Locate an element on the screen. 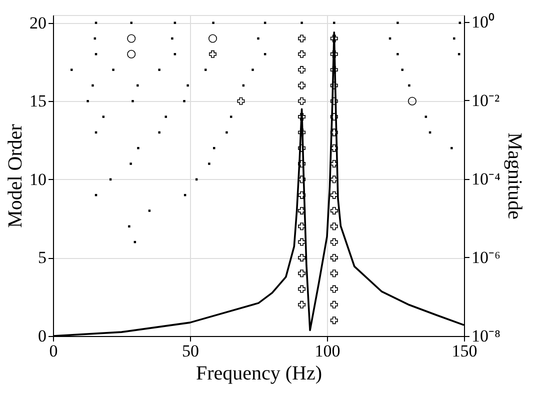  y-tick-label: 0 is located at coordinates (42, 336).